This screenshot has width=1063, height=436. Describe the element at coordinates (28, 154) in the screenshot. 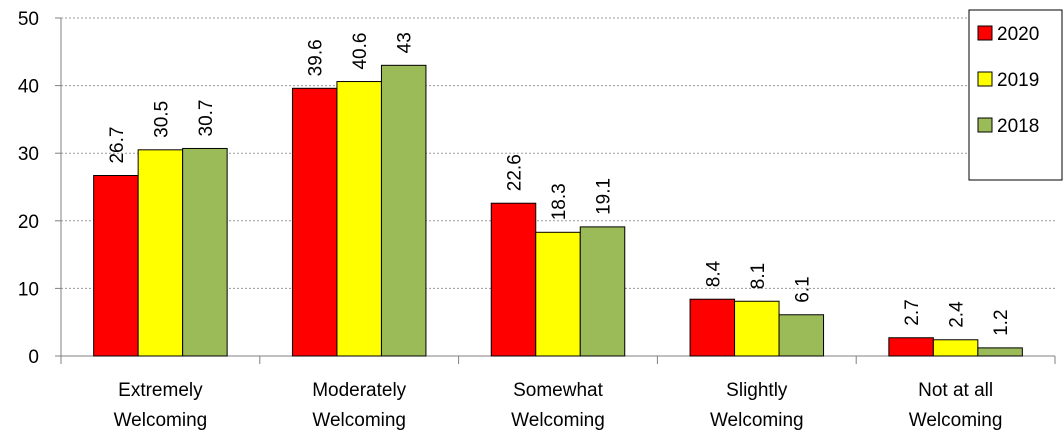

I see `y-tick-label: 30` at that location.